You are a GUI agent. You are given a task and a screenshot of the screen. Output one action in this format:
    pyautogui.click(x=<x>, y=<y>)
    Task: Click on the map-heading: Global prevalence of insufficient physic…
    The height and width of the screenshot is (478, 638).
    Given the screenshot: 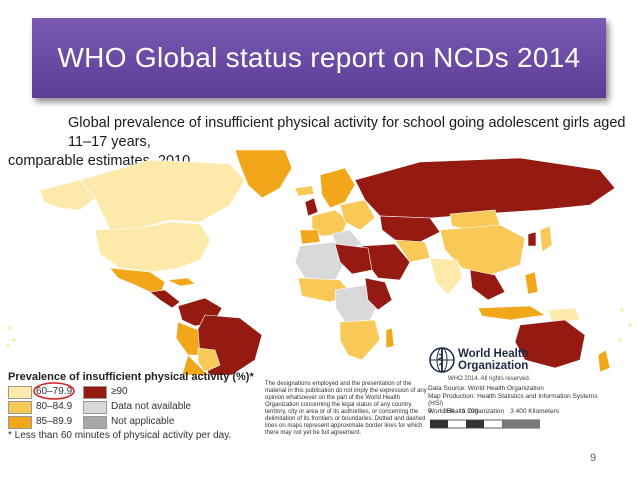 What is the action you would take?
    pyautogui.click(x=320, y=142)
    